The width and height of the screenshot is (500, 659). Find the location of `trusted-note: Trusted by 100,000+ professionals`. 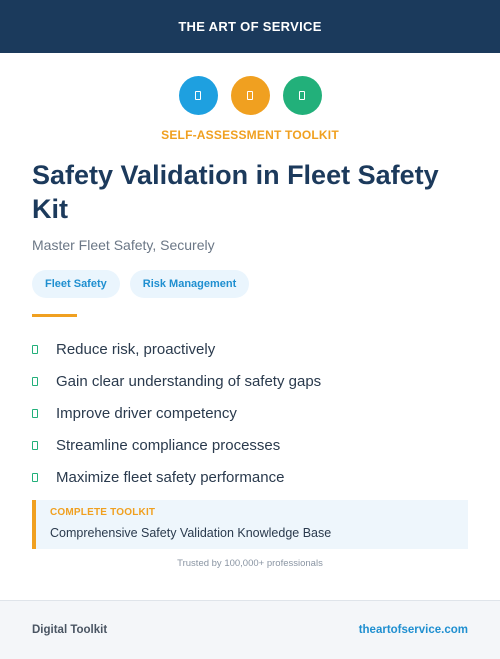

trusted-note: Trusted by 100,000+ professionals is located at coordinates (250, 563).